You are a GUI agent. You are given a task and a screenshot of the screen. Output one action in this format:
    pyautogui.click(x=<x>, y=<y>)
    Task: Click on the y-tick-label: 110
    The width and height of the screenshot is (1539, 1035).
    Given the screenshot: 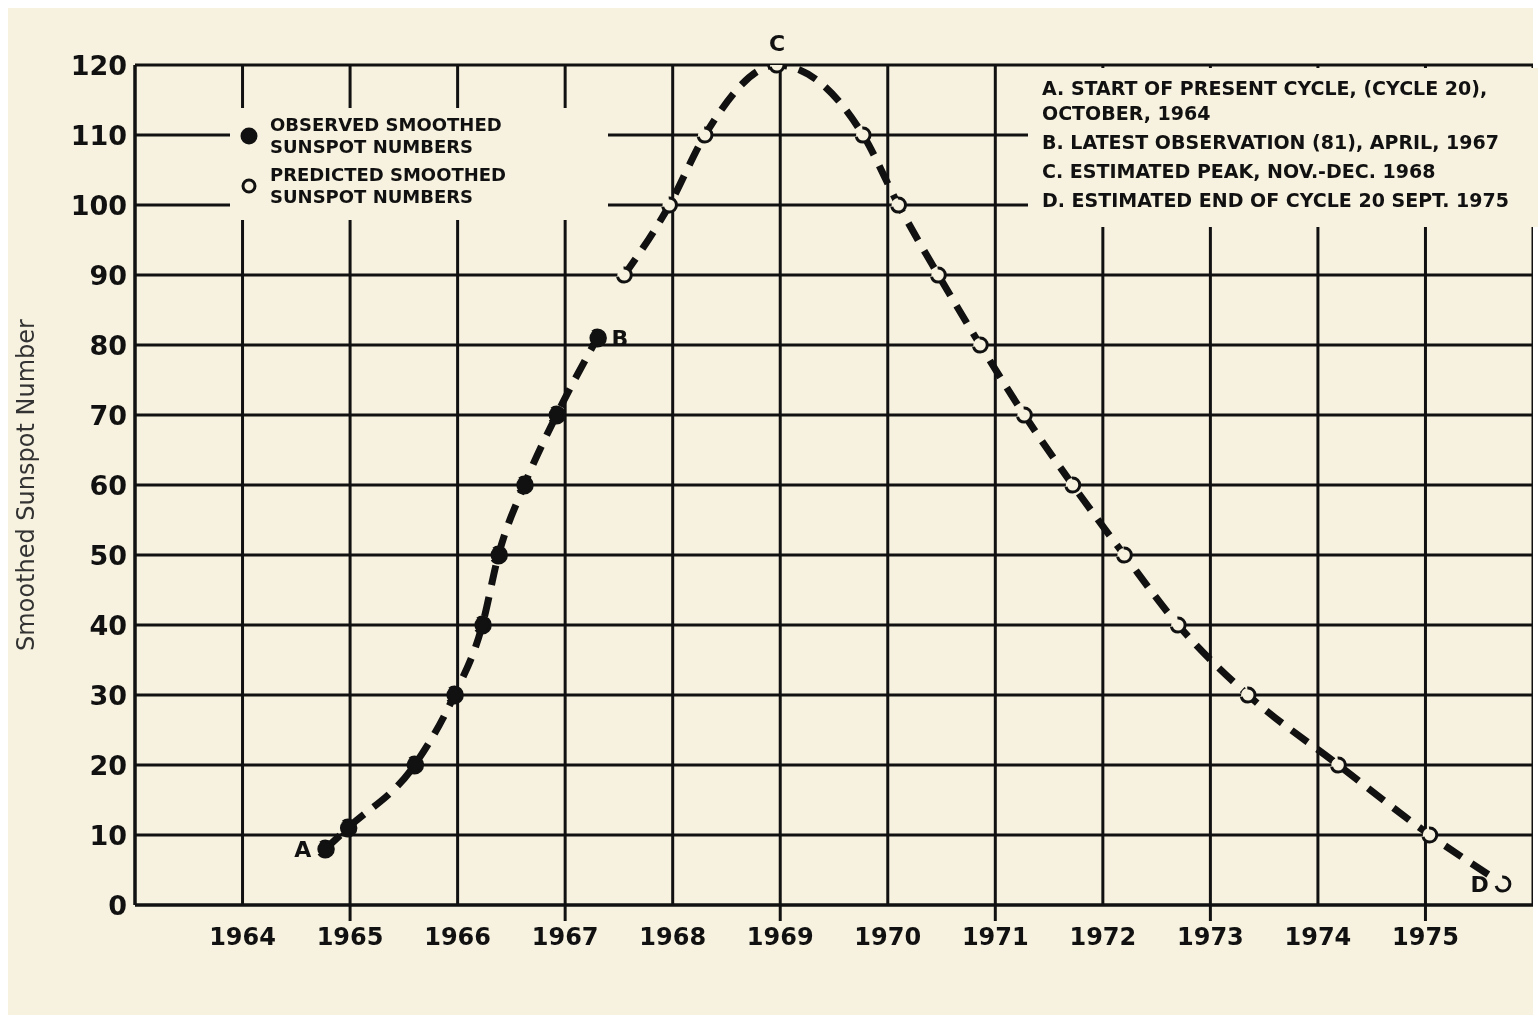 What is the action you would take?
    pyautogui.click(x=98, y=135)
    